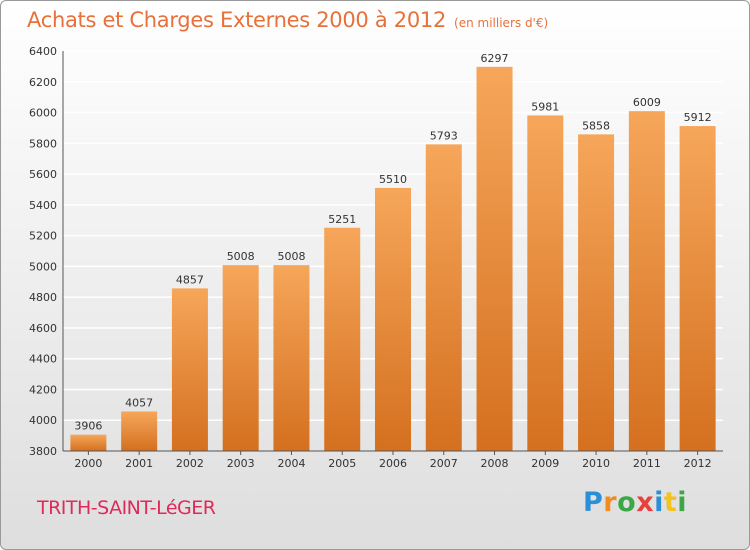  What do you see at coordinates (501, 23) in the screenshot?
I see `chart-subtitle: (en milliers d'€)` at bounding box center [501, 23].